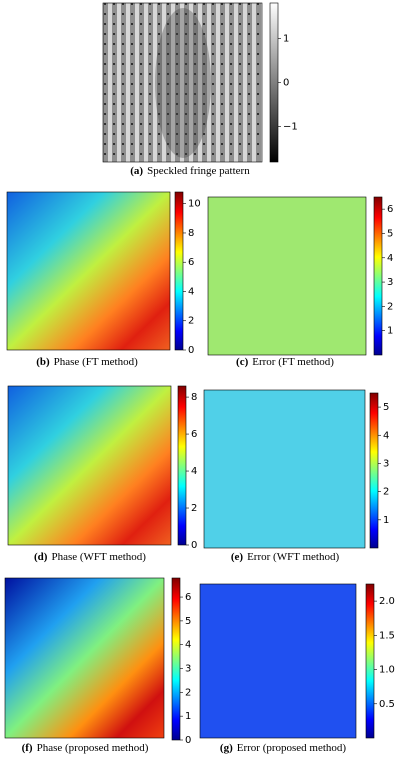  I want to click on panel: 1 2 3 4 5 6 (c) Error (FT method), so click(300, 282).